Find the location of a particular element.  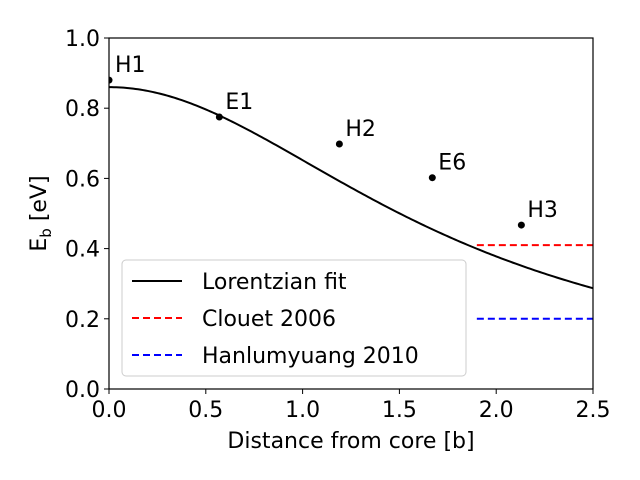

x-tick-label: 0.0 is located at coordinates (109, 410).